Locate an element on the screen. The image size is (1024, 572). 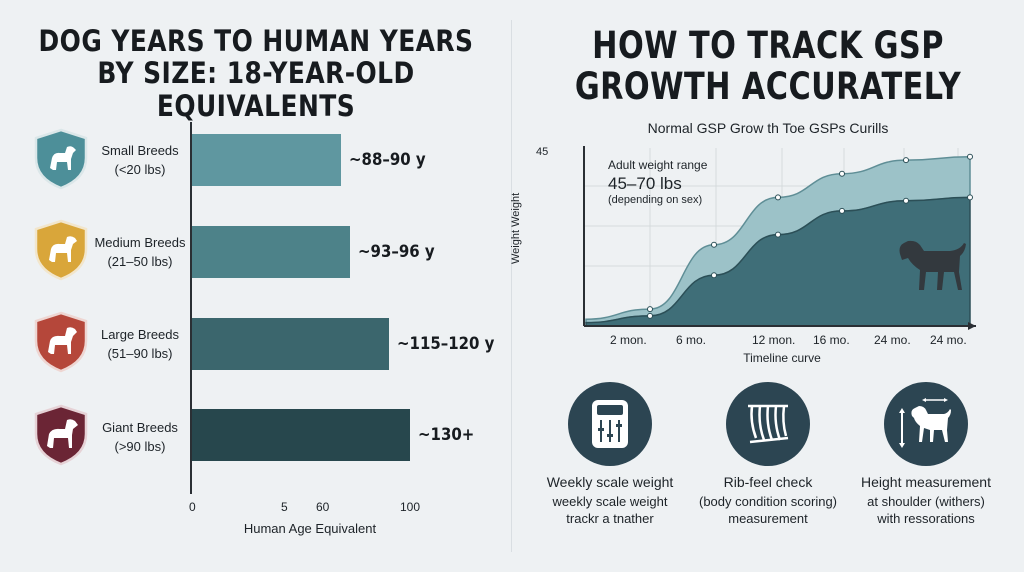
row-label-giant: Giant Breeds (>90 lbs) is located at coordinates (140, 437).